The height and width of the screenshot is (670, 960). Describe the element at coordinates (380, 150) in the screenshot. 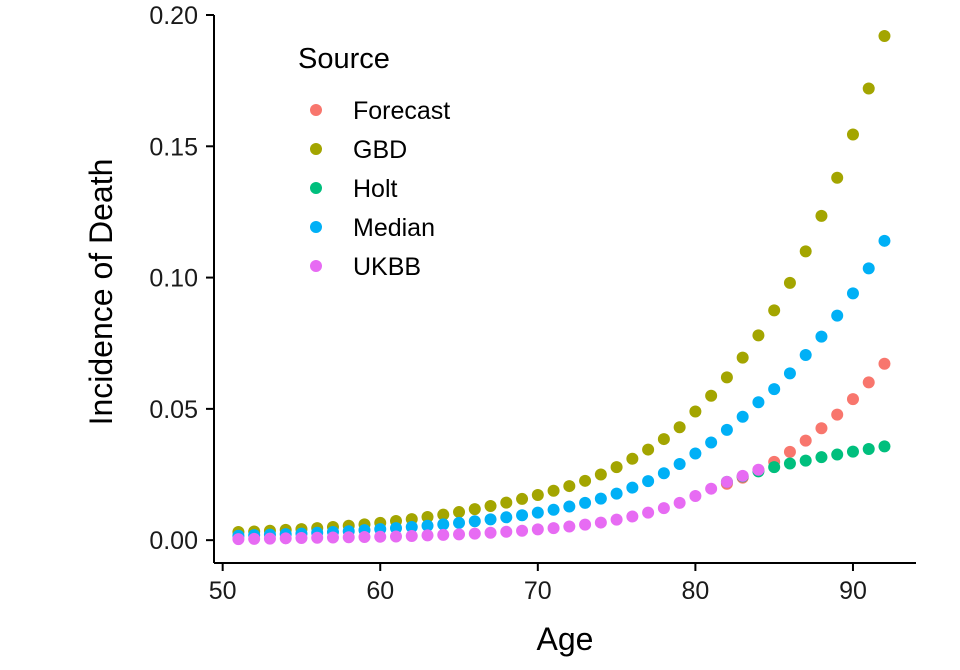

I see `legend-label: GBD` at that location.